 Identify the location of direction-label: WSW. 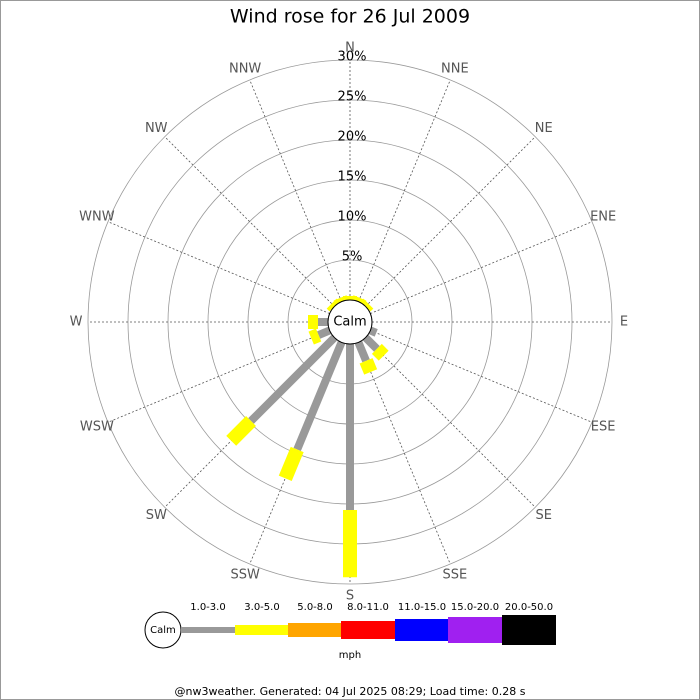
(97, 426).